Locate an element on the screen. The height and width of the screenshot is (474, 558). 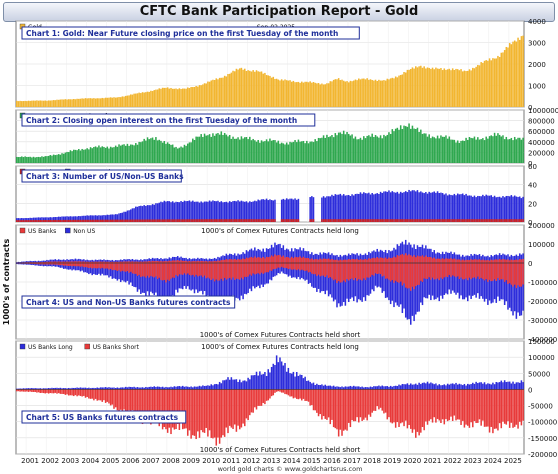
legend-label: US Banks Long is located at coordinates (50, 347).